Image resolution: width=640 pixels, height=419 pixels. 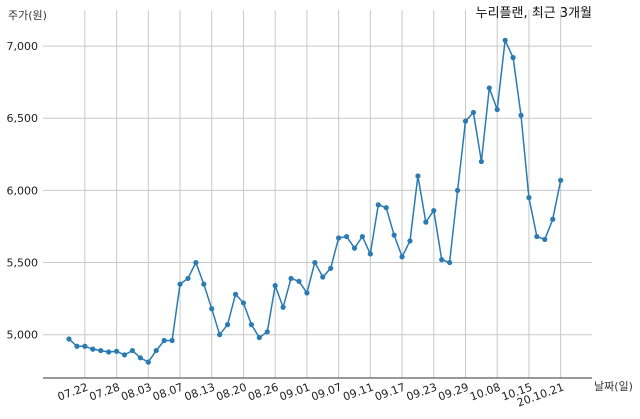 I want to click on x-tick-label: 09.29, so click(x=453, y=392).